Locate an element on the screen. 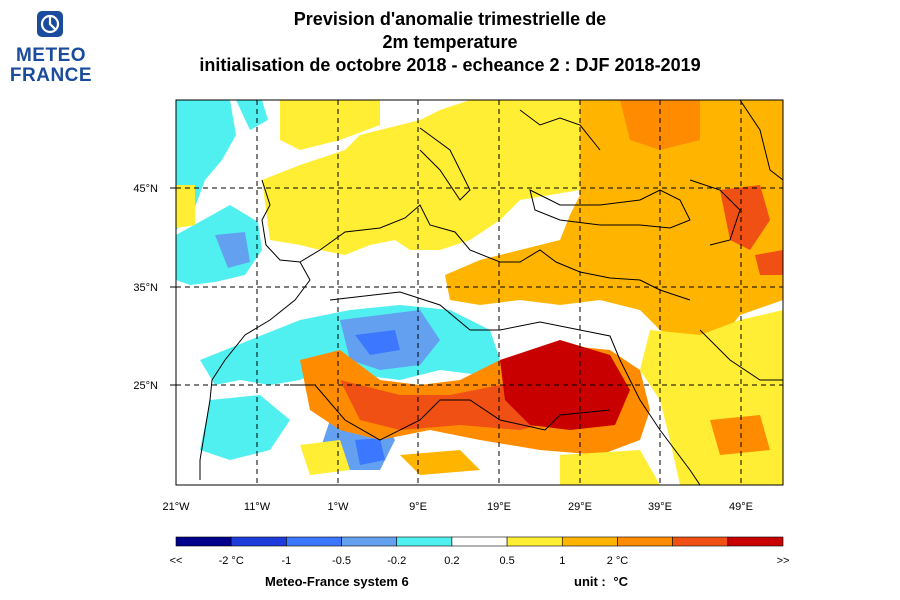 This screenshot has height=600, width=900. title-line-2: 2m temperature is located at coordinates (450, 42).